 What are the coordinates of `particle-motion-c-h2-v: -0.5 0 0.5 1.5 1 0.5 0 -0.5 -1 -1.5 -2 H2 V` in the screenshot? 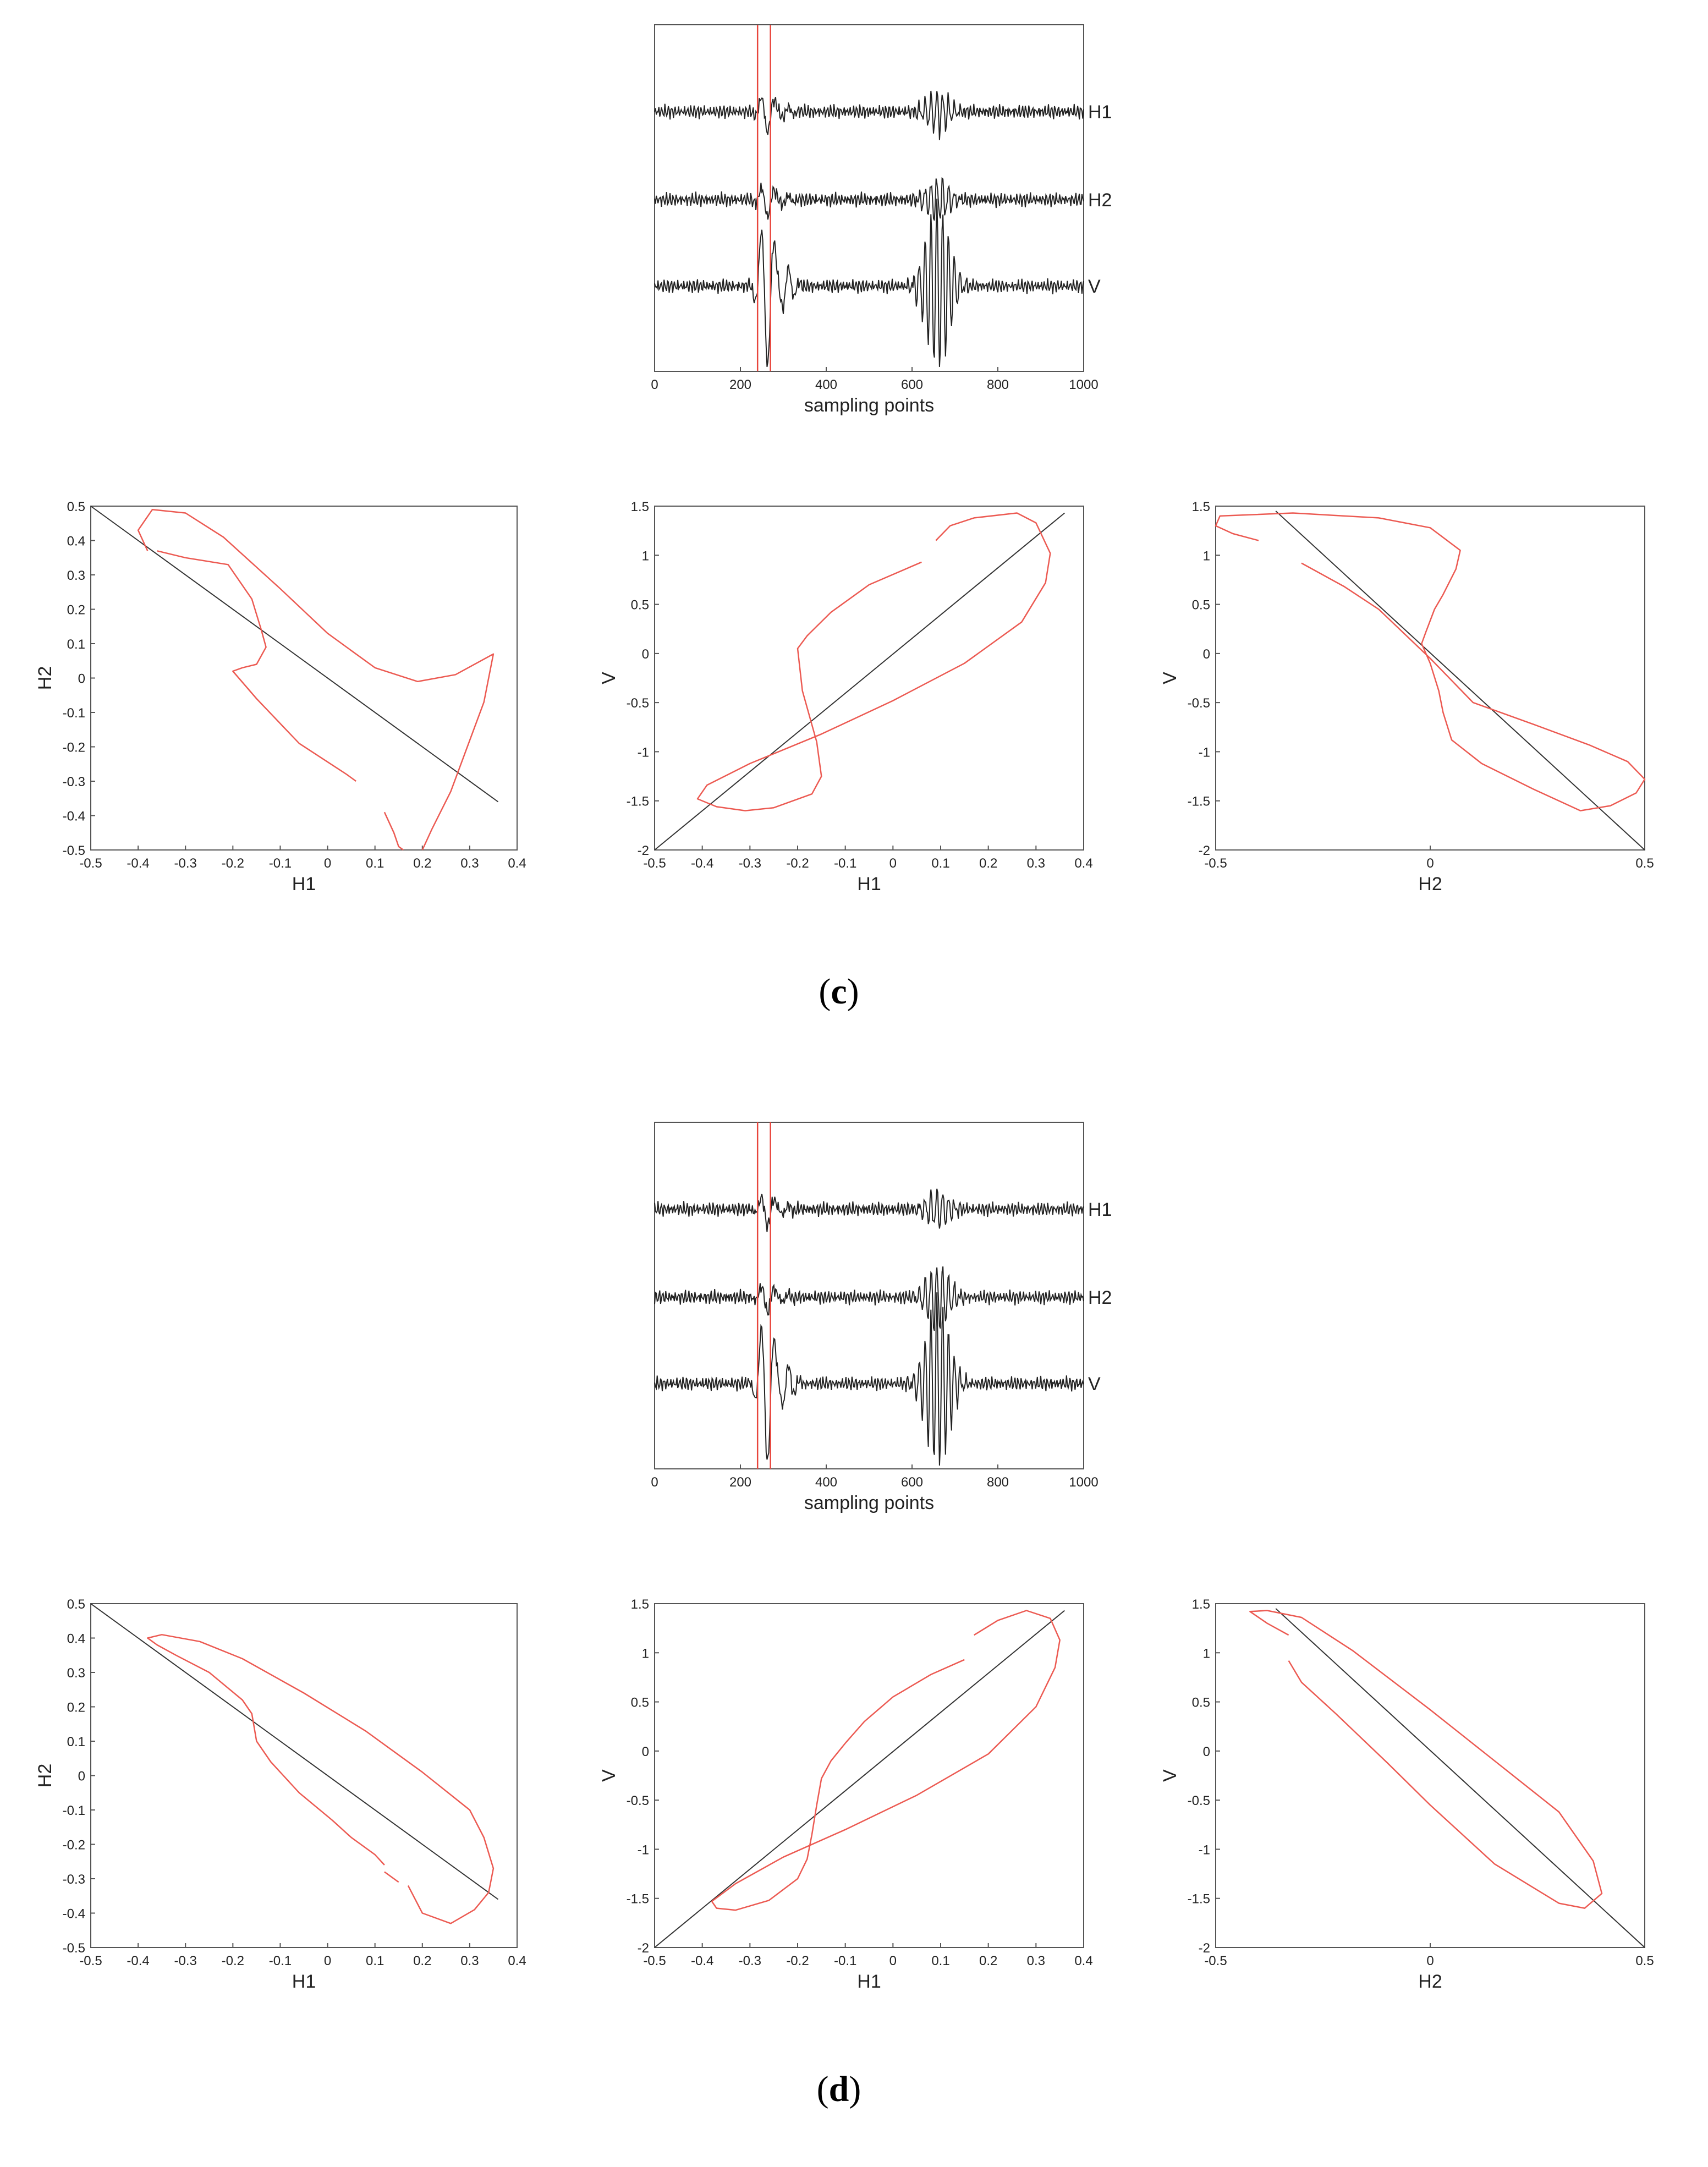 It's located at (1407, 697).